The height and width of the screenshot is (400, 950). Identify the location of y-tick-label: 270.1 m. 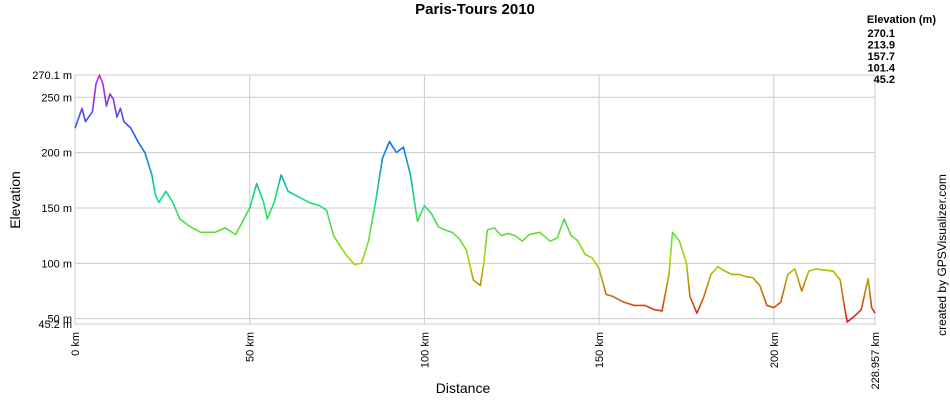
(52, 76).